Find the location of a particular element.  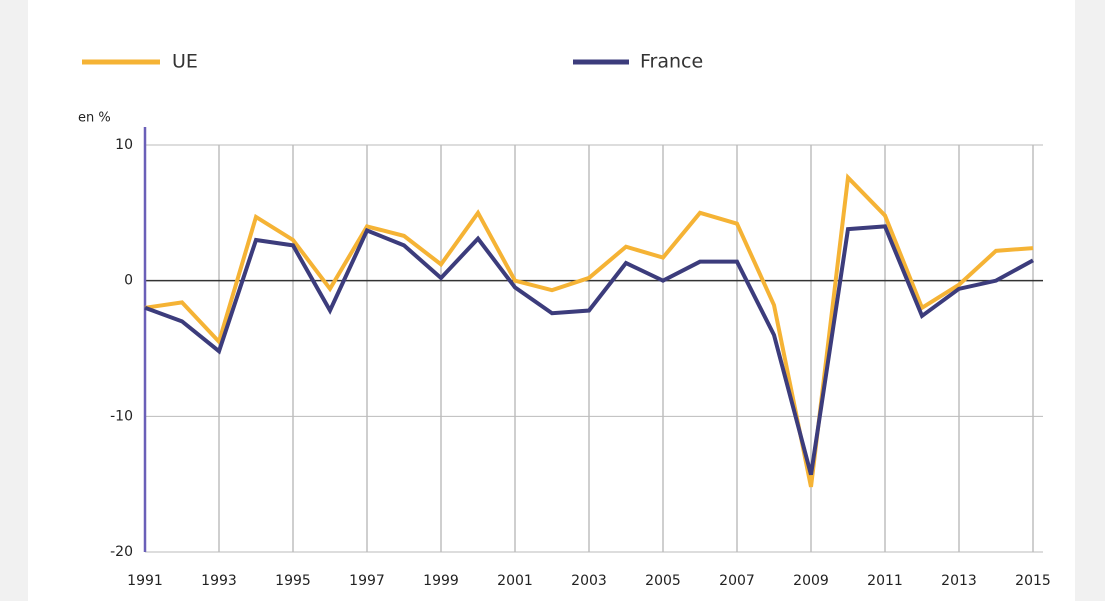

x-tick-label: 1995 is located at coordinates (293, 581).